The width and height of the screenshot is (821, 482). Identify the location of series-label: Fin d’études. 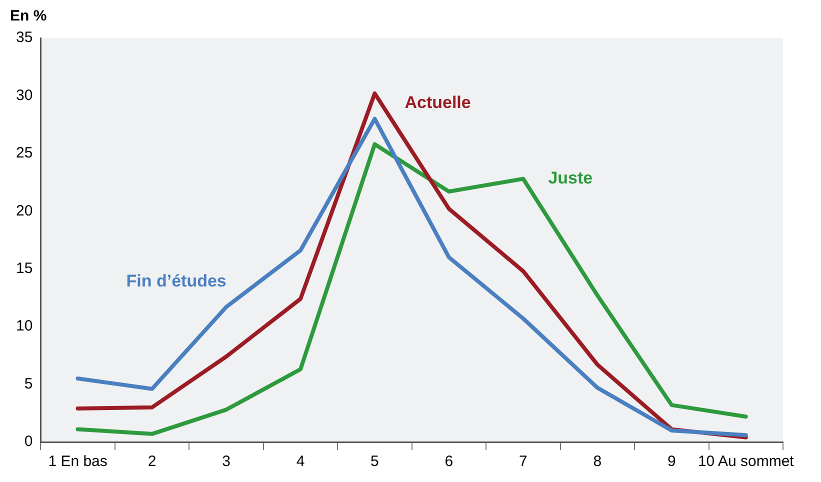
(176, 281).